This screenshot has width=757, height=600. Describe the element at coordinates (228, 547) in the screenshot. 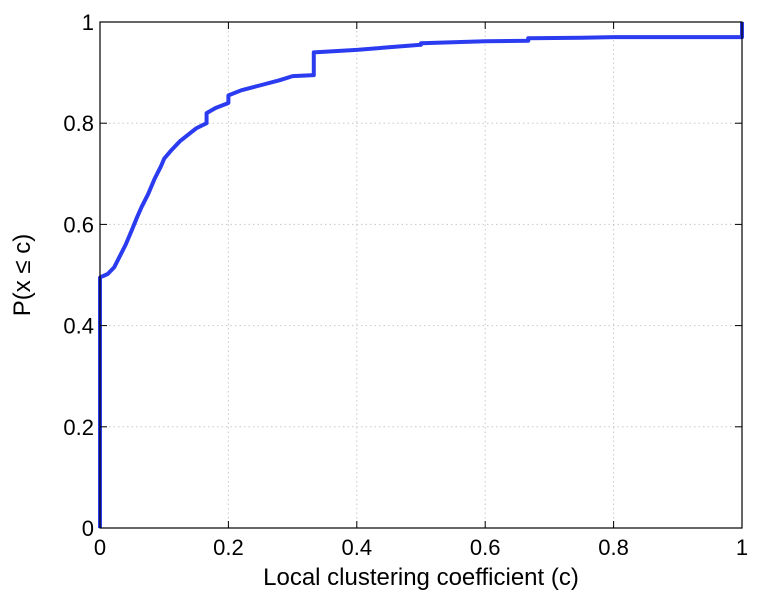

I see `x-tick-label: 0.2` at that location.